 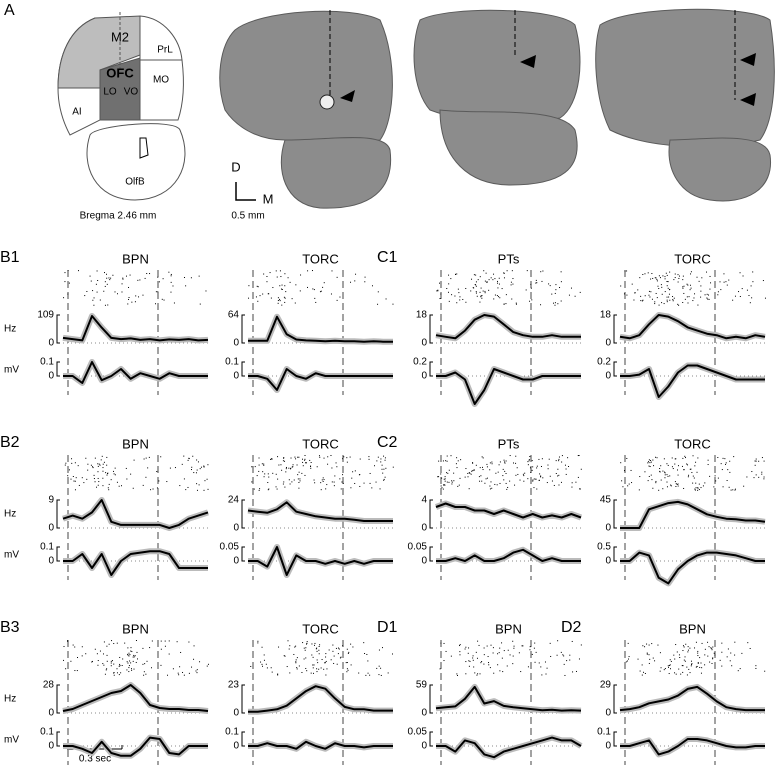 I want to click on region-shape, so click(x=161, y=90).